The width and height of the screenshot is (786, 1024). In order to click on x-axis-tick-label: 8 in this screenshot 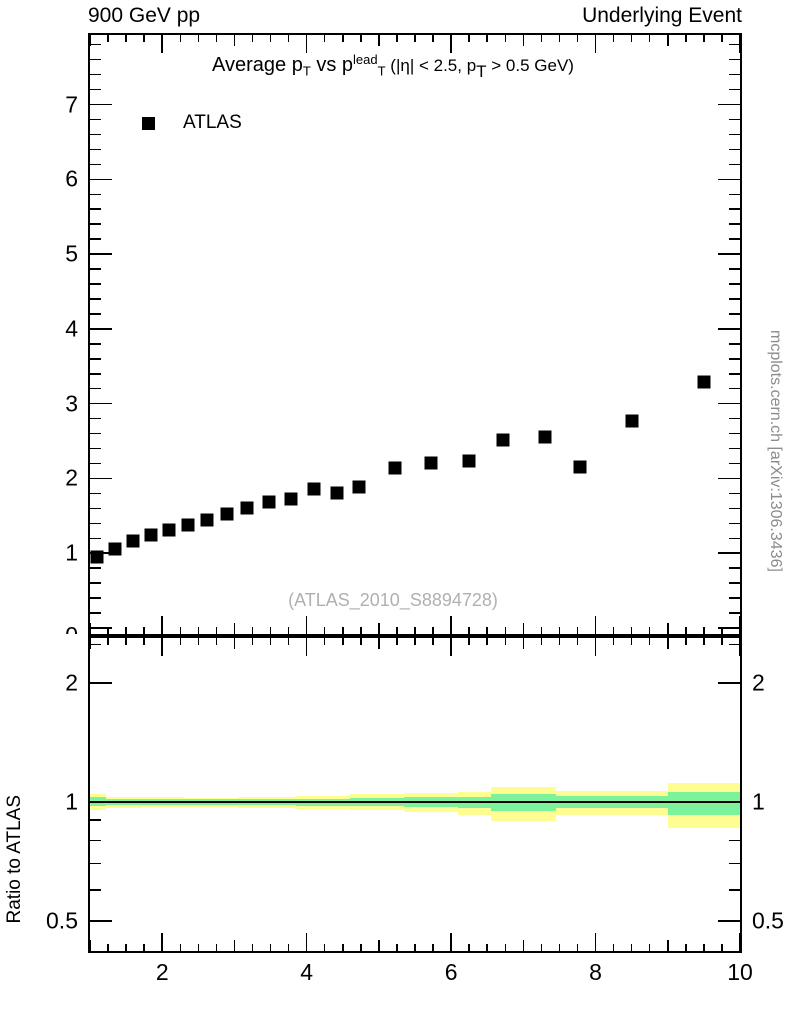, I will do `click(595, 972)`.